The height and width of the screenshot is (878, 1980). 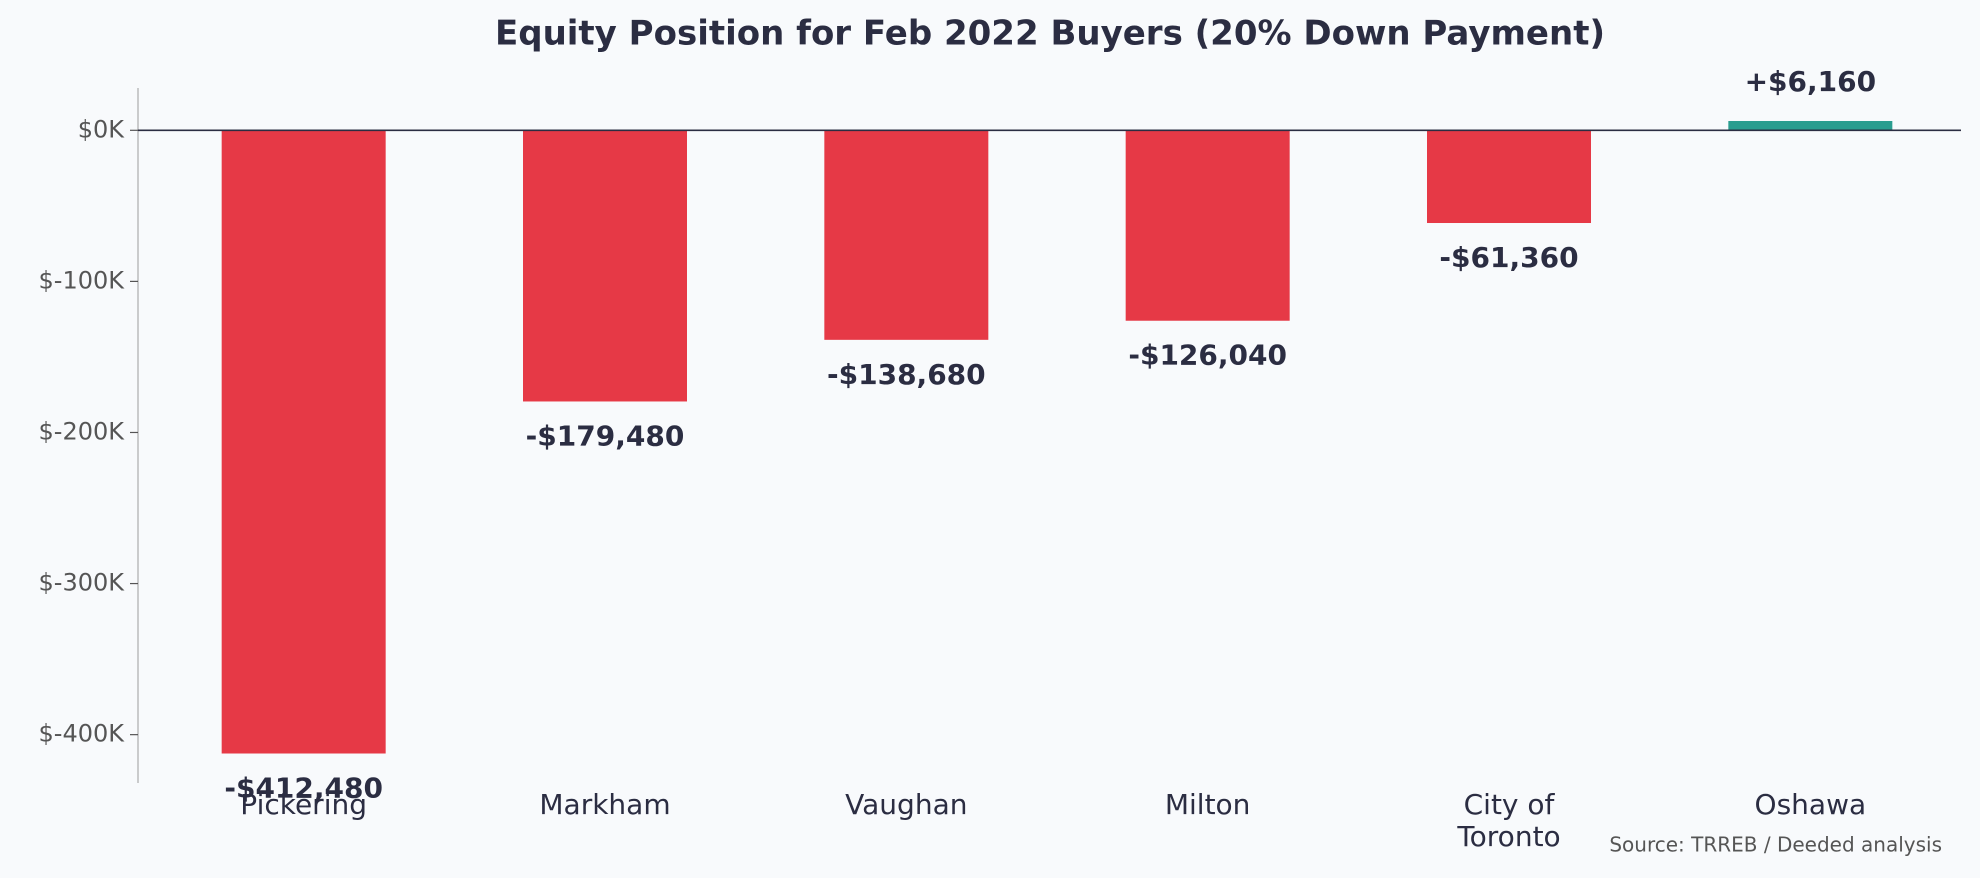 I want to click on y-tick-label: $-100K, so click(x=82, y=280).